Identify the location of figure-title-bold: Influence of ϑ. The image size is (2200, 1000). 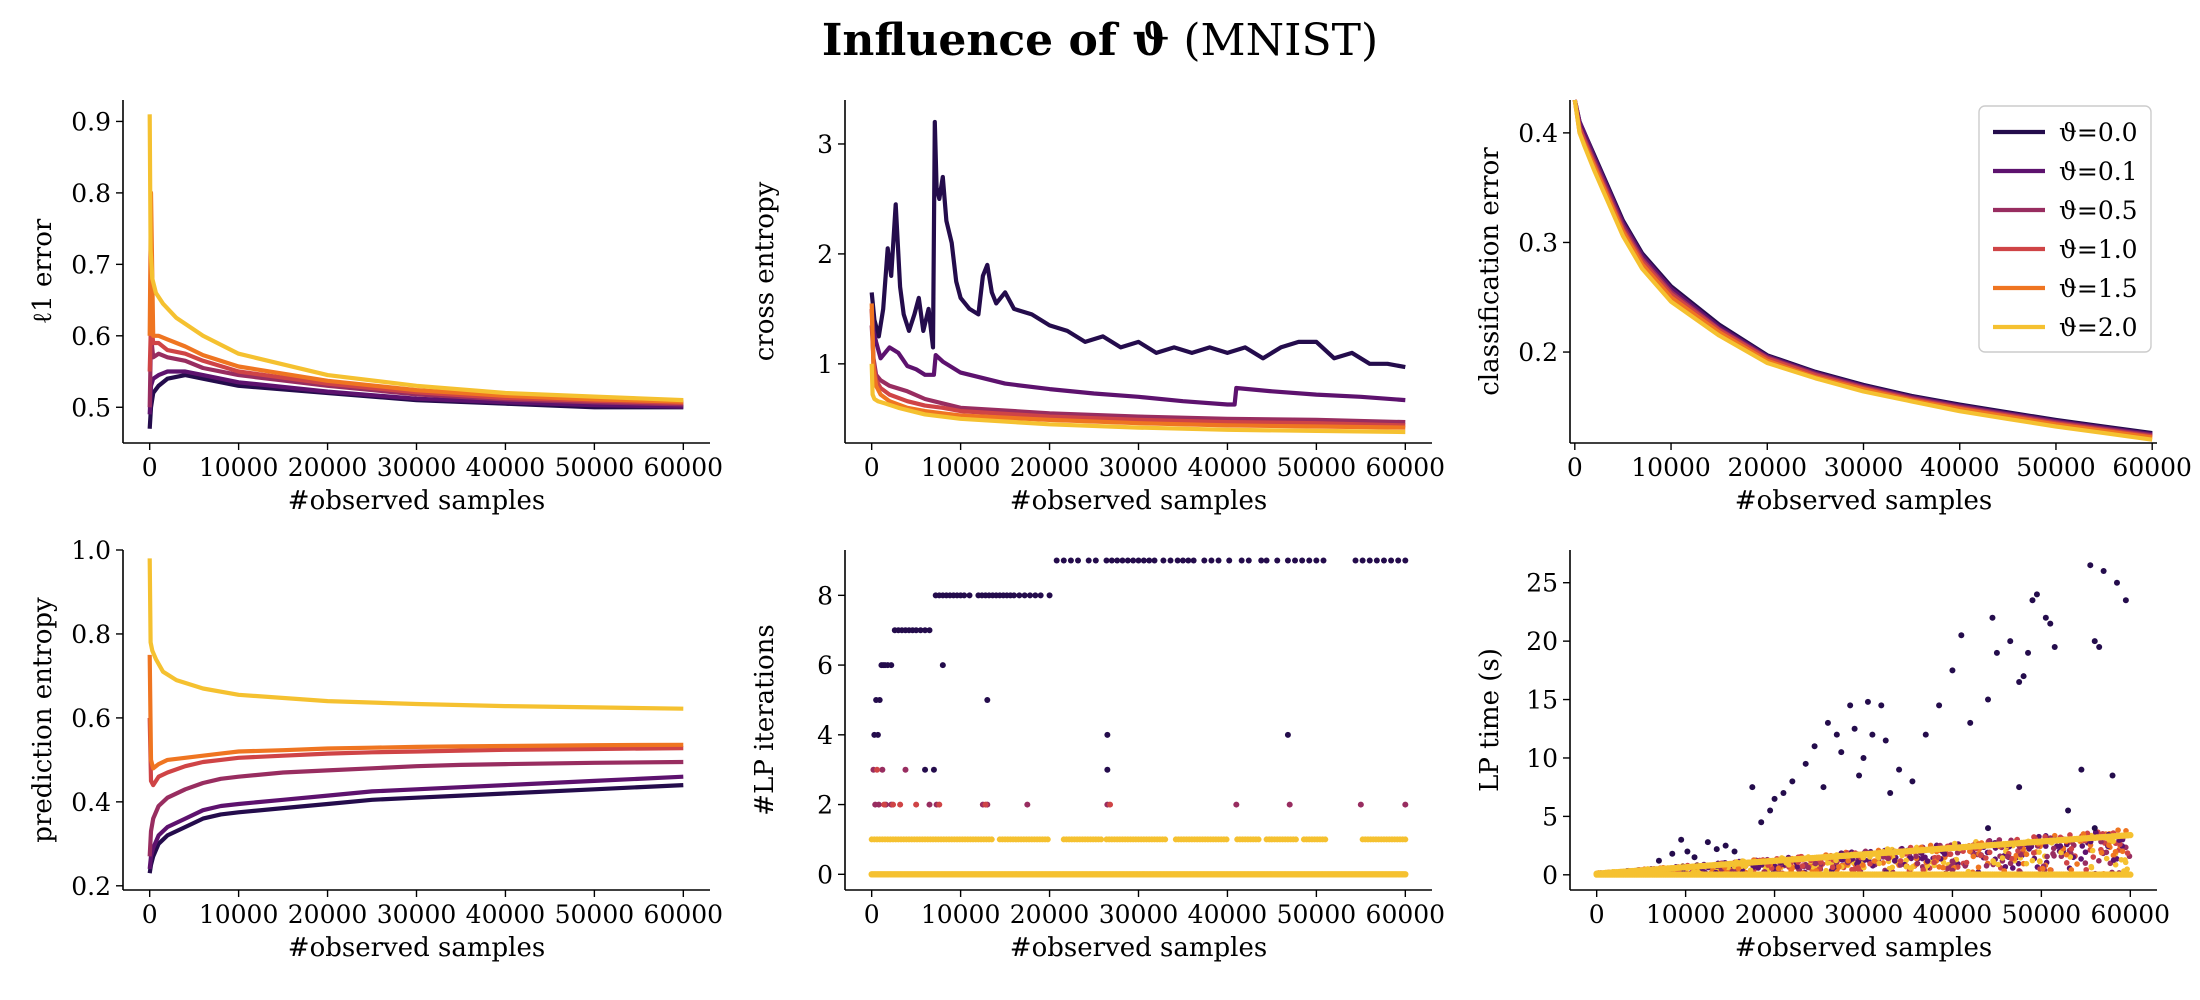
(996, 40).